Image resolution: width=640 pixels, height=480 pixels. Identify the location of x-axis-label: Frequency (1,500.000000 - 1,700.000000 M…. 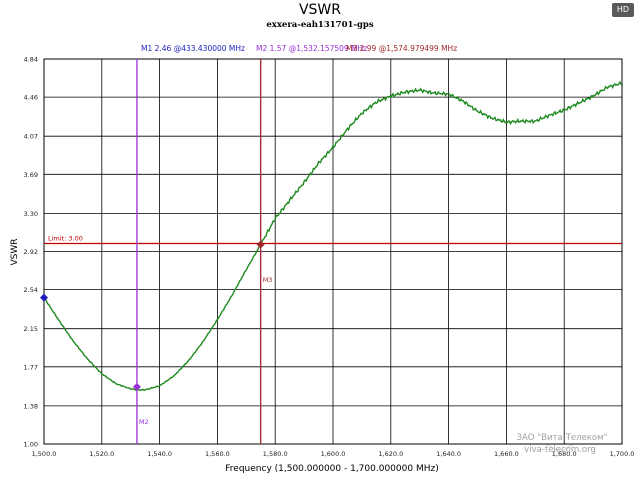
(331, 469).